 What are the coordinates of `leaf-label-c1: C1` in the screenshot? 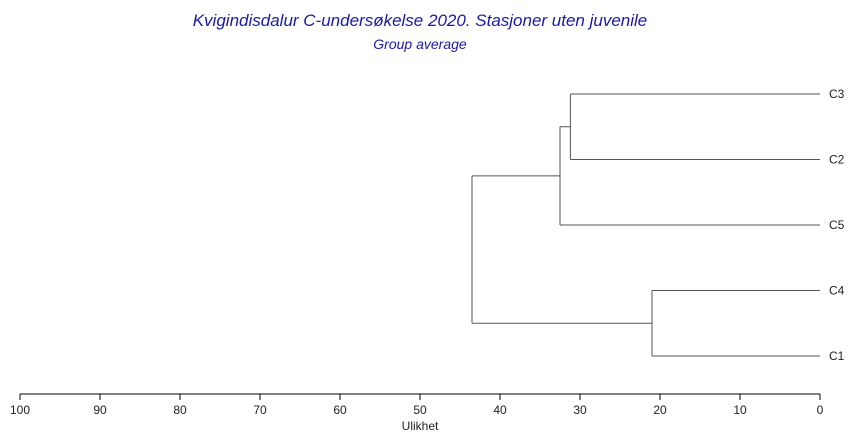 It's located at (837, 356).